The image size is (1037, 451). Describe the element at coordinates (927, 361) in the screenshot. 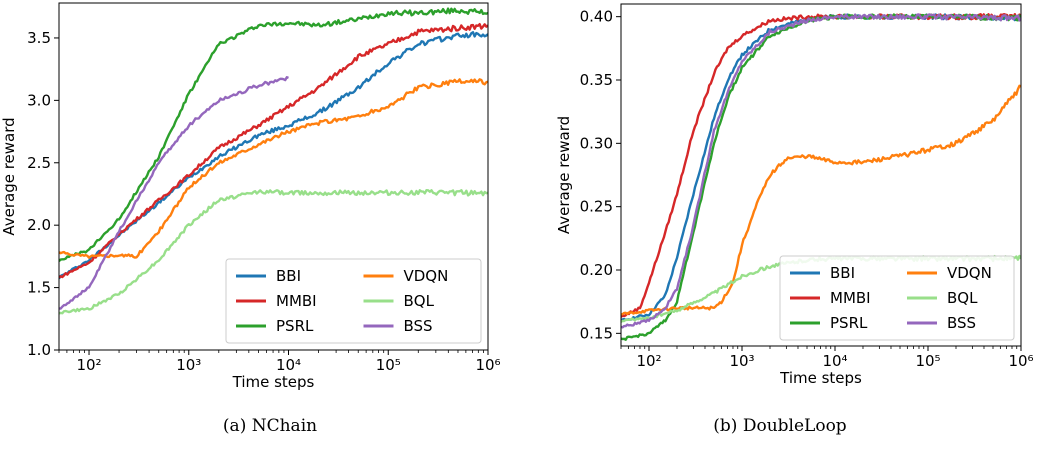

I see `doubleloop-x-tick-label: 10⁵` at that location.